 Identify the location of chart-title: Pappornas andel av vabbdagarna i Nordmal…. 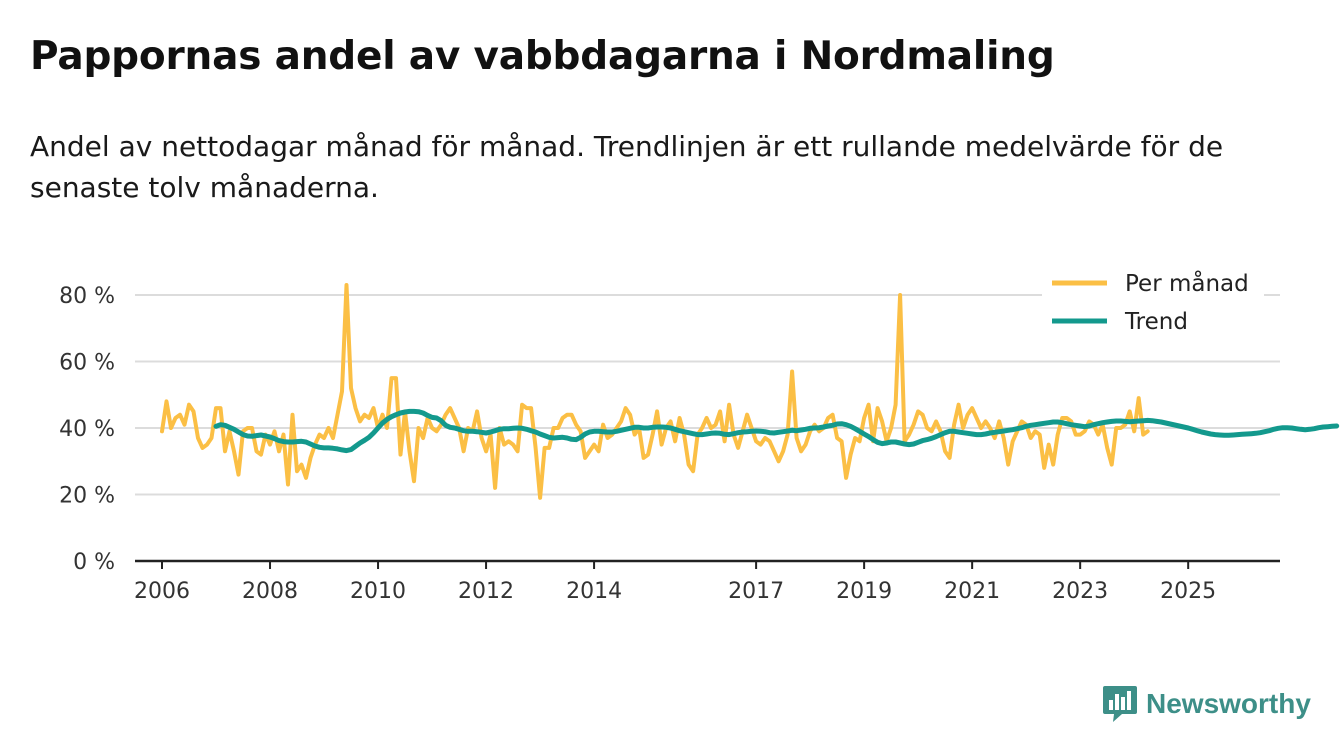
(542, 56).